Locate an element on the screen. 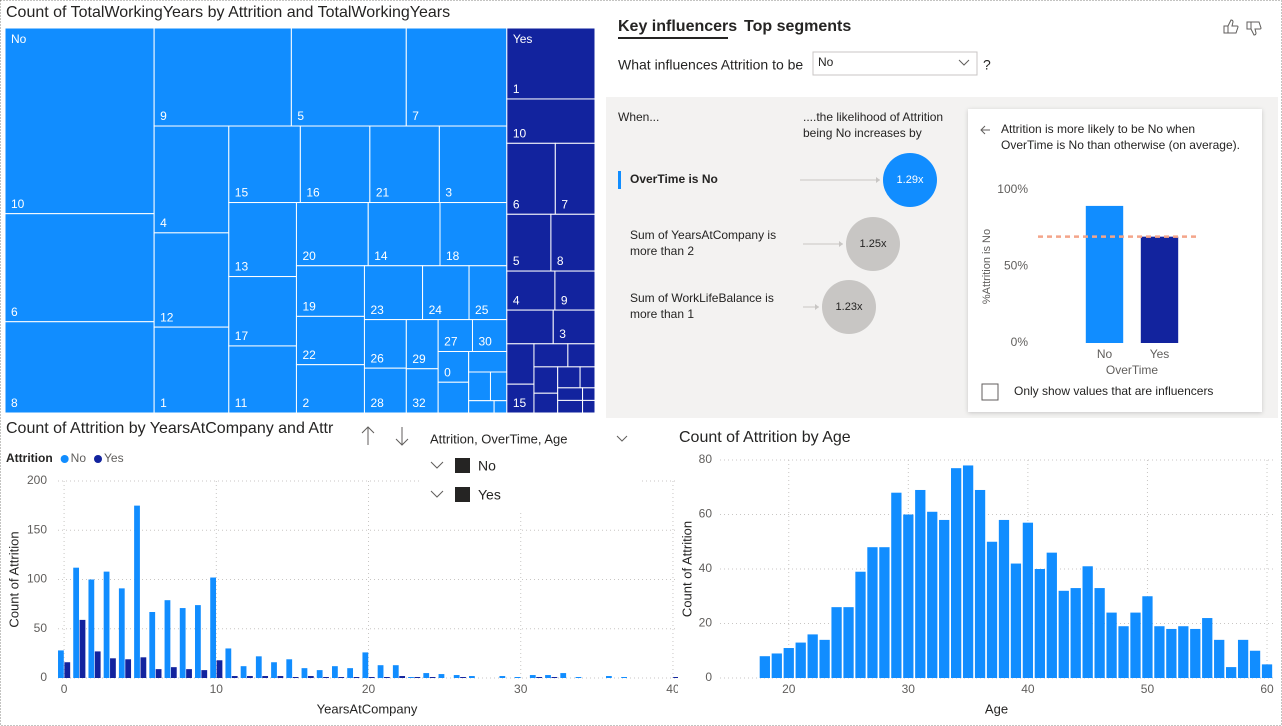  influencer-label: Sum of WorkLifeBalance is is located at coordinates (702, 298).